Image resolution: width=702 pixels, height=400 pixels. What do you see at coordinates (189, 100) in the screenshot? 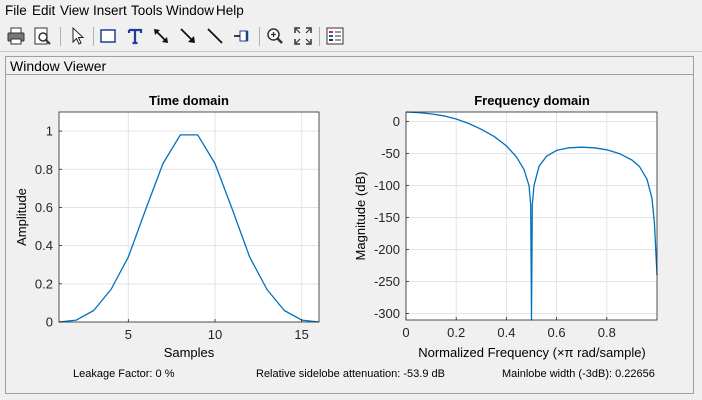
I see `time-domain-title: Time domain` at bounding box center [189, 100].